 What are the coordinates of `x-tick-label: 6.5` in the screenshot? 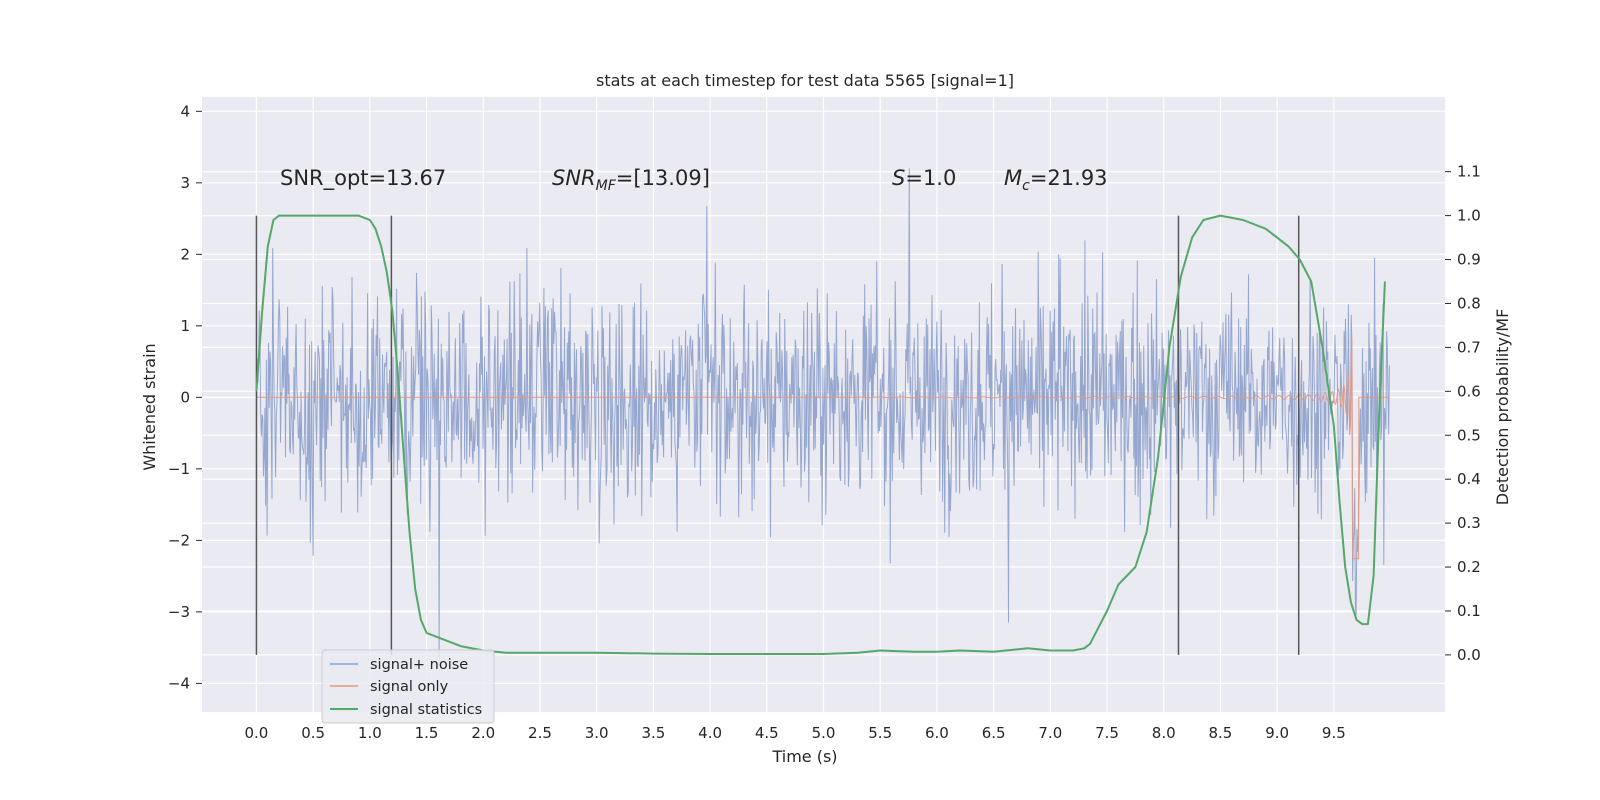 It's located at (994, 733).